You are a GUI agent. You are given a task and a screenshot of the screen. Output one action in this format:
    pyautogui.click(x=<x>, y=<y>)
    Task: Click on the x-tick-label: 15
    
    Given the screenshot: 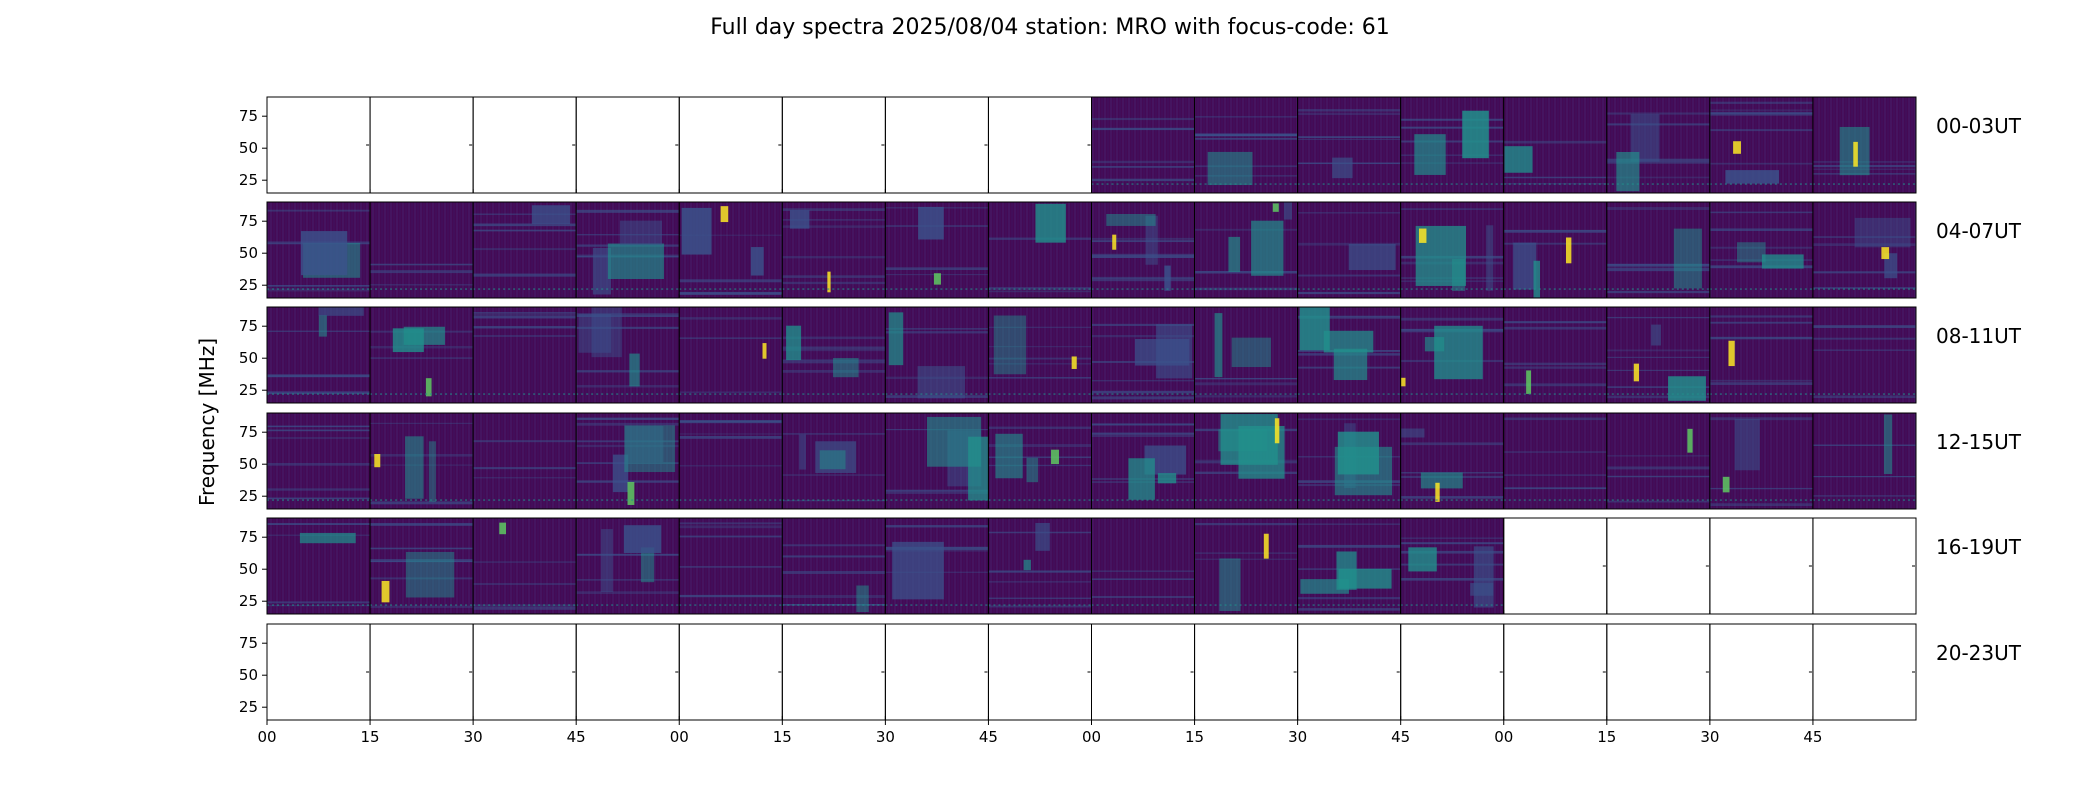 What is the action you would take?
    pyautogui.click(x=370, y=737)
    